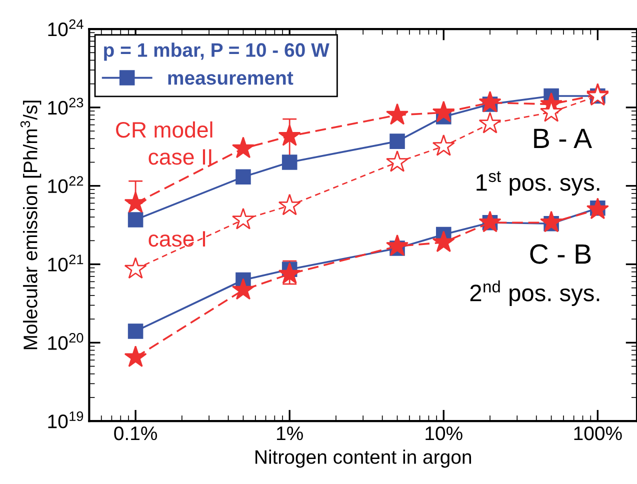 The width and height of the screenshot is (637, 484). Describe the element at coordinates (136, 433) in the screenshot. I see `x-tick-label: 0.1%` at that location.